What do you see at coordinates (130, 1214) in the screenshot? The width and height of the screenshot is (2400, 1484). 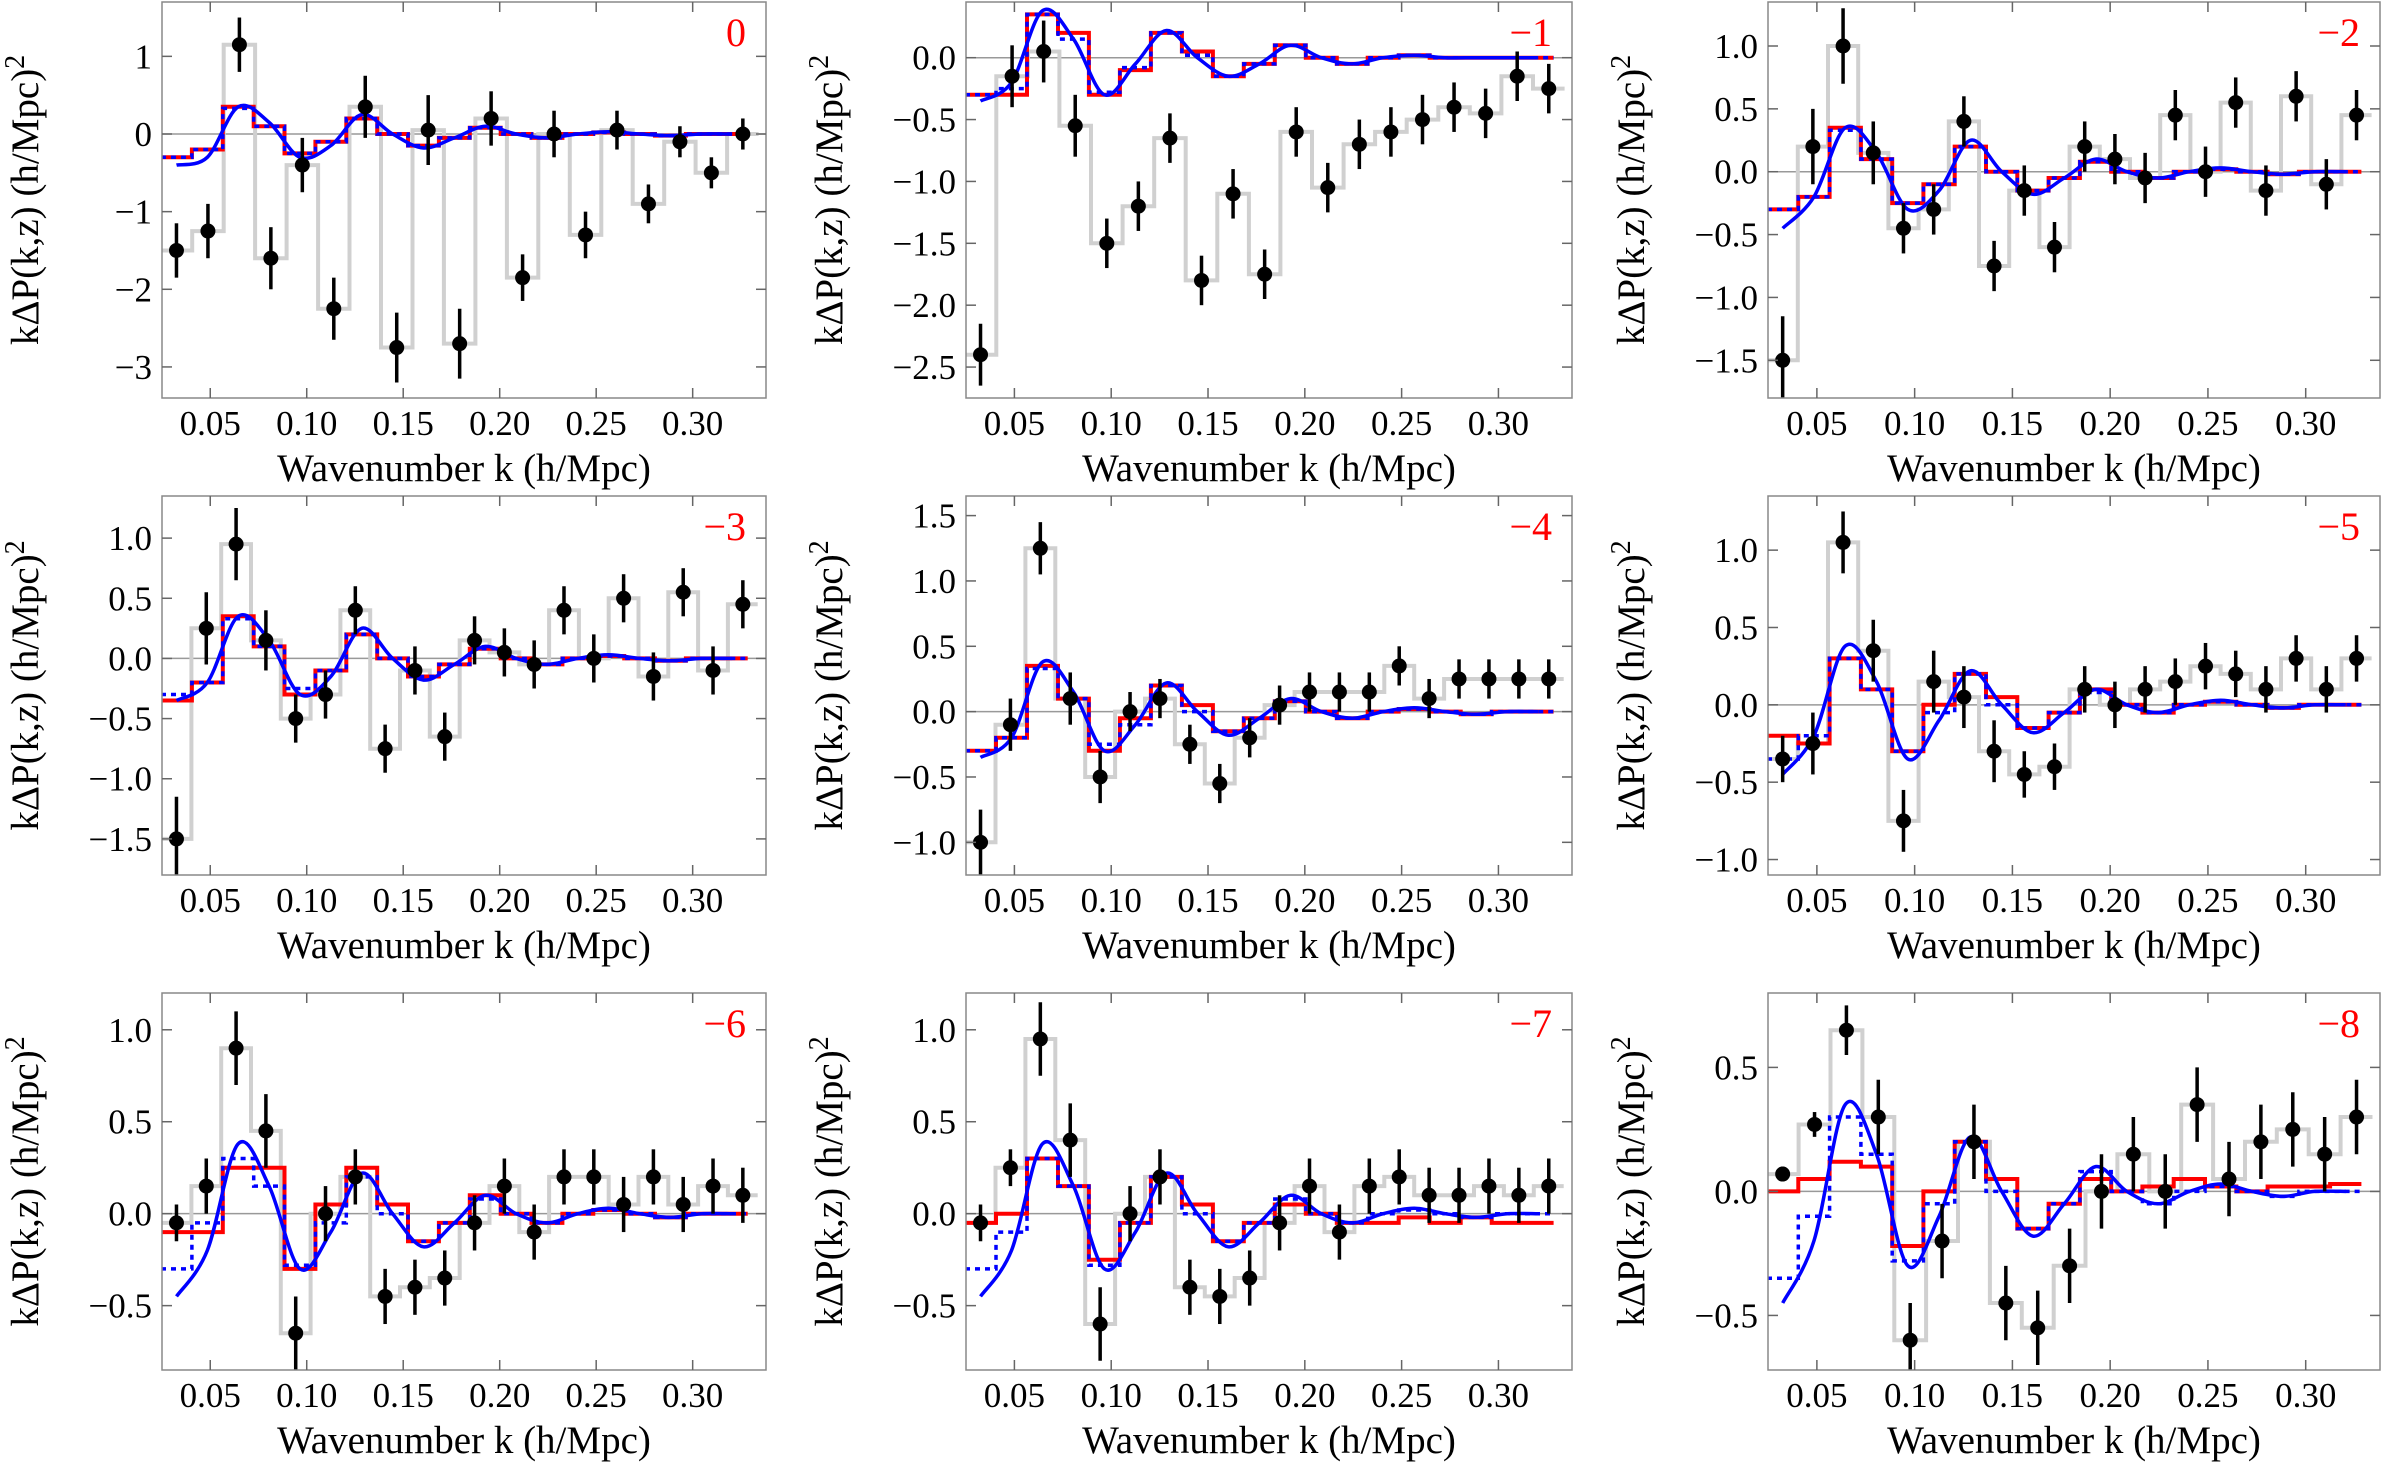 I see `y-tick-label: 0.0` at bounding box center [130, 1214].